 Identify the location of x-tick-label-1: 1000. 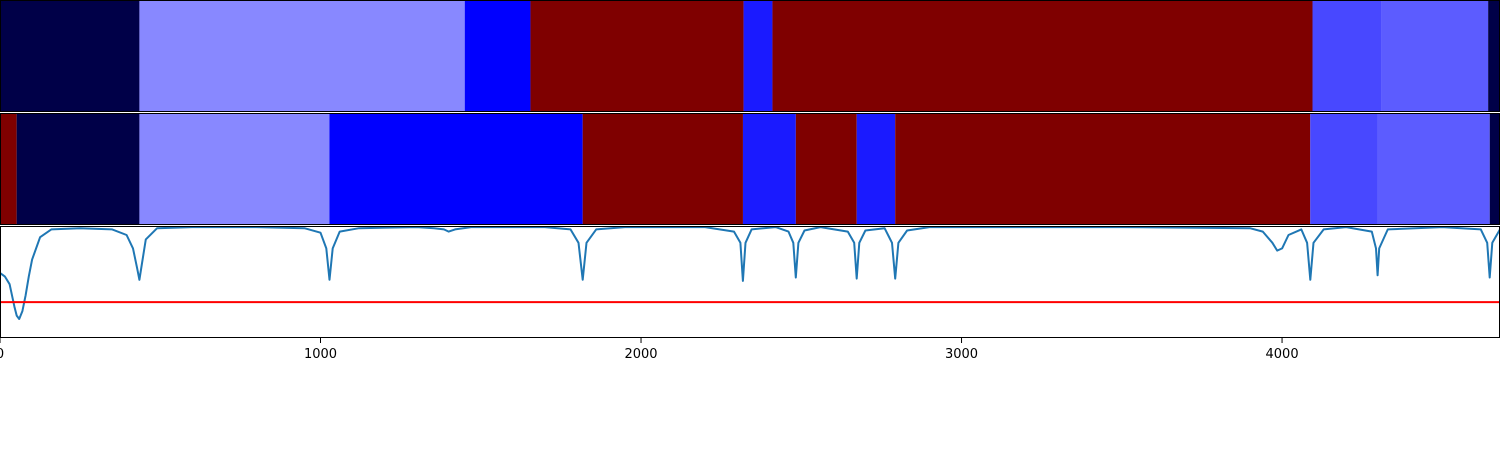
(320, 354).